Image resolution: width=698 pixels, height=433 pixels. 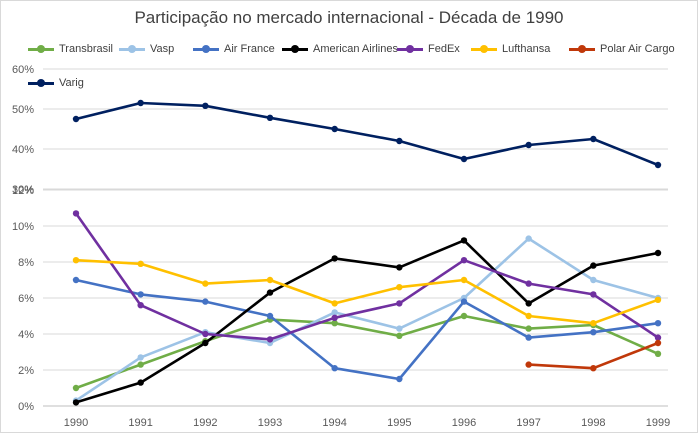 I want to click on point-fedex-1991, so click(x=140, y=305).